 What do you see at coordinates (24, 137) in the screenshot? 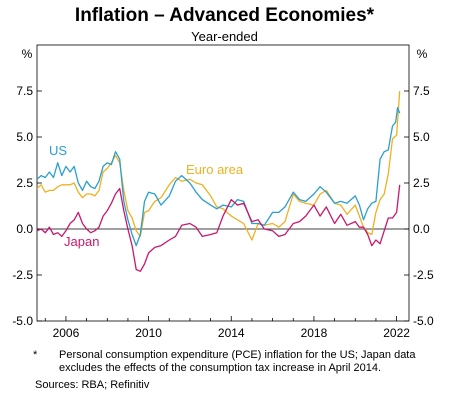
I see `y-tick-label-left: 5.0` at bounding box center [24, 137].